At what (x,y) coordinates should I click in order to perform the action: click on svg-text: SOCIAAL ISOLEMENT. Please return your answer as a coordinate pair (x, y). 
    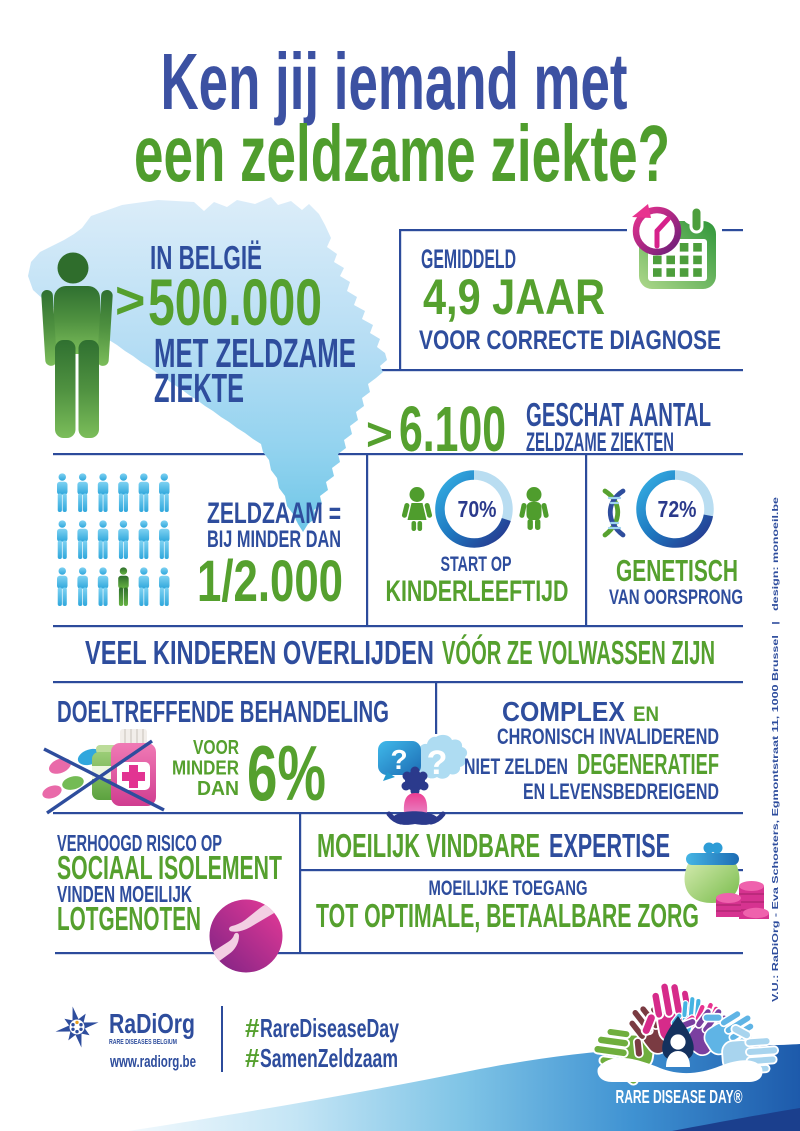
    Looking at the image, I should click on (169, 867).